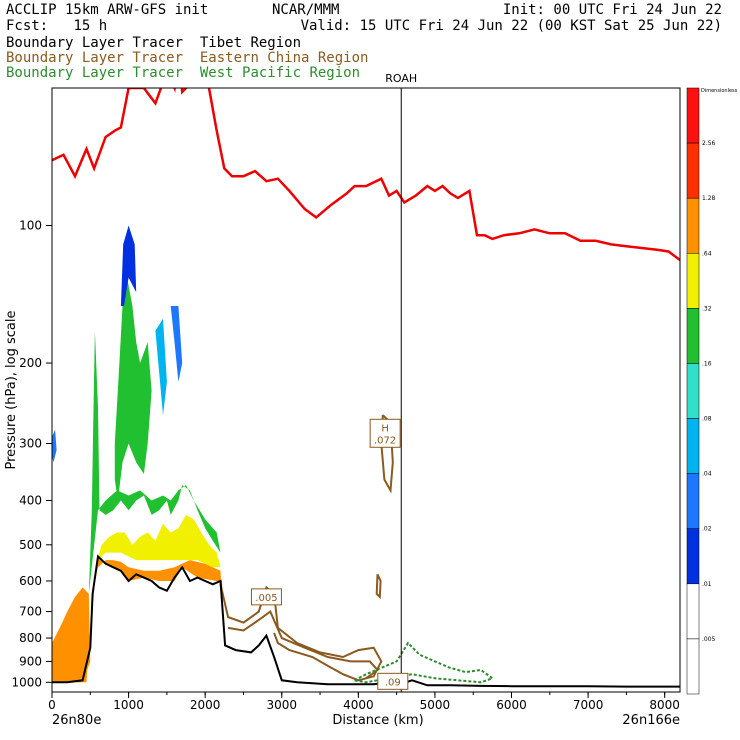  I want to click on x-tick-label: 1000, so click(128, 705).